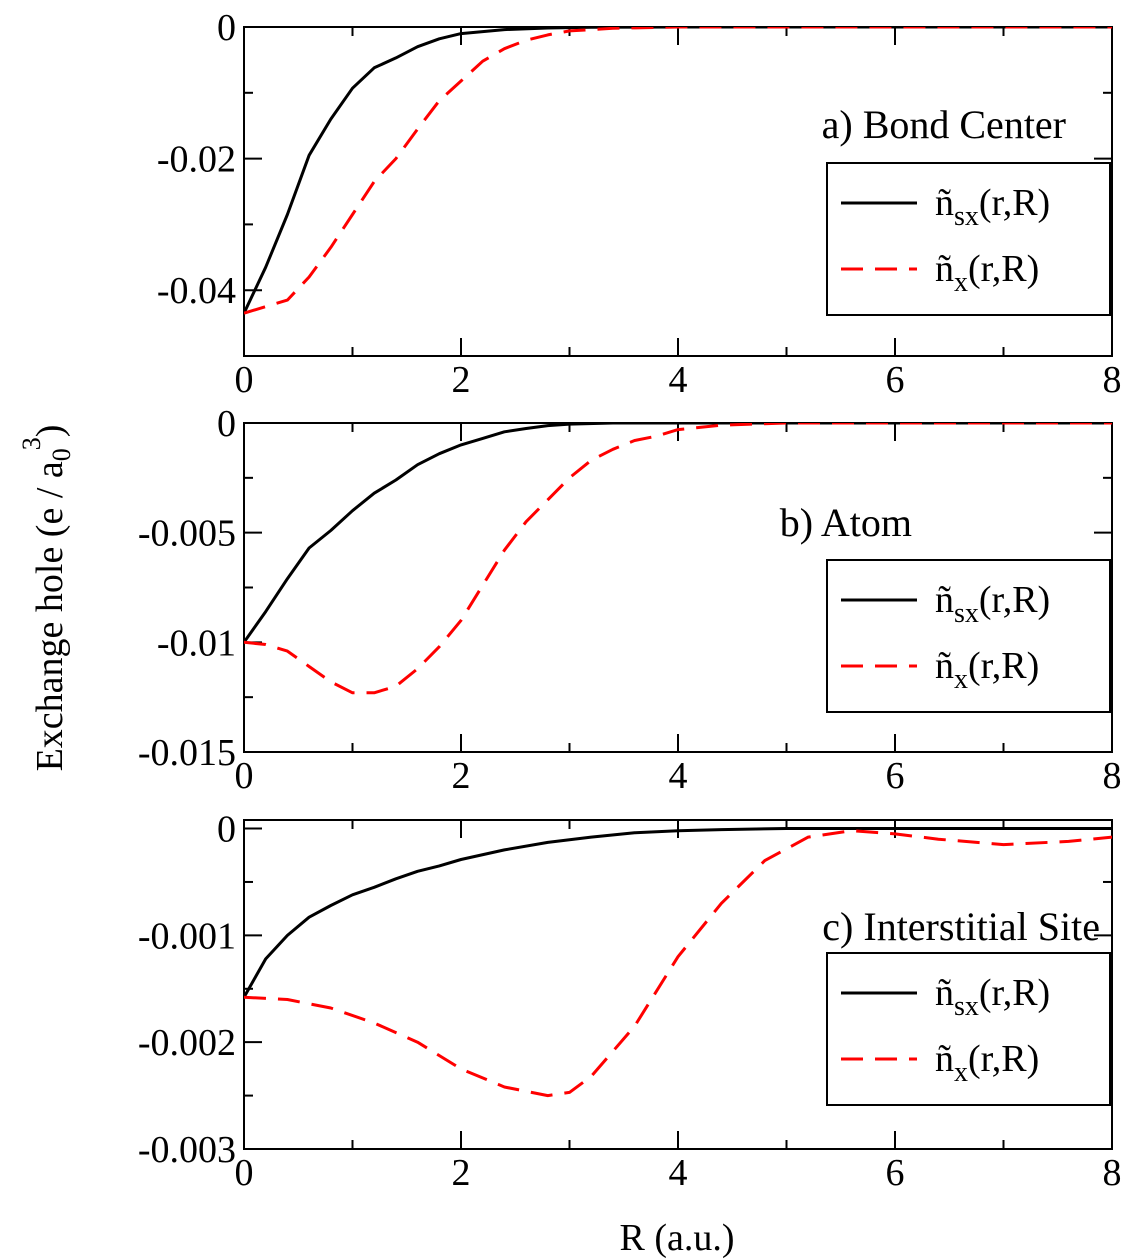 This screenshot has height=1260, width=1134. Describe the element at coordinates (187, 1150) in the screenshot. I see `y-tick-label: -0.003` at that location.